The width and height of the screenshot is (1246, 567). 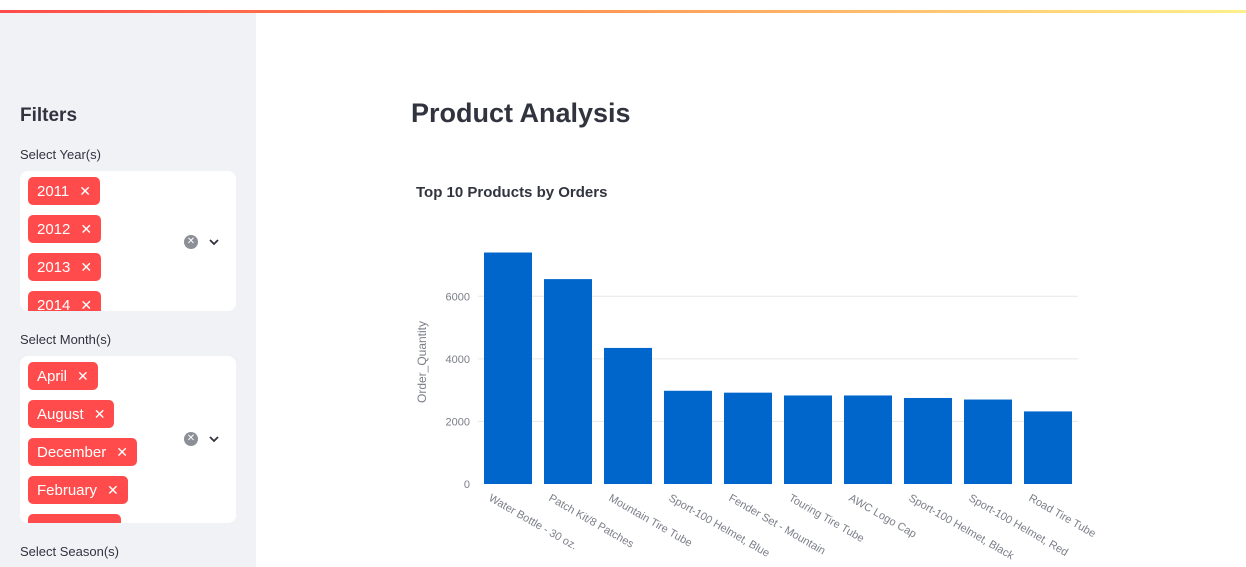 I want to click on year-tag: 2014 ✕, so click(x=65, y=301).